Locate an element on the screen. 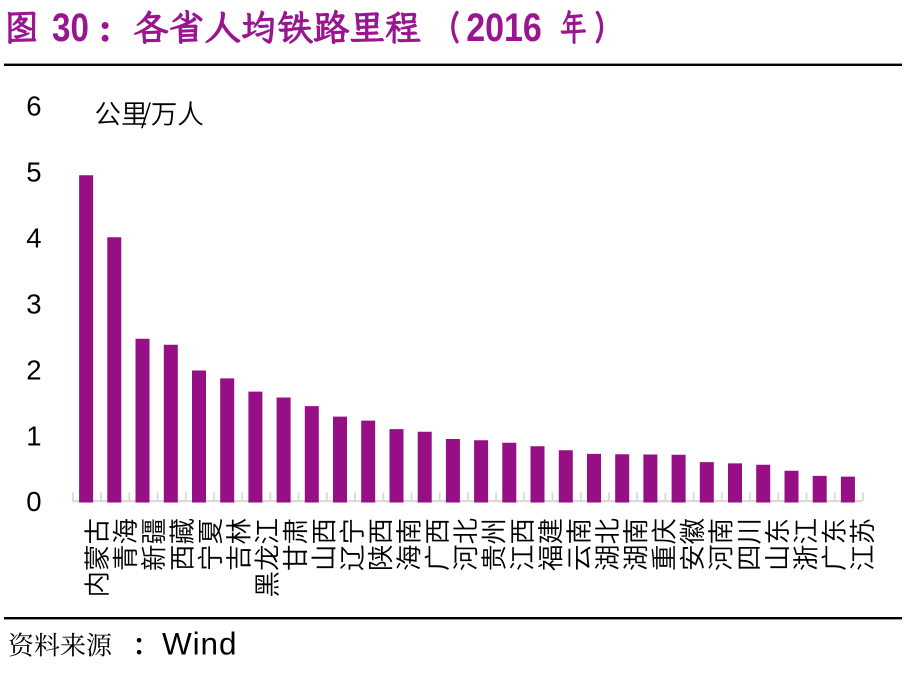 This screenshot has width=912, height=681. svg-text: 6 is located at coordinates (33, 106).